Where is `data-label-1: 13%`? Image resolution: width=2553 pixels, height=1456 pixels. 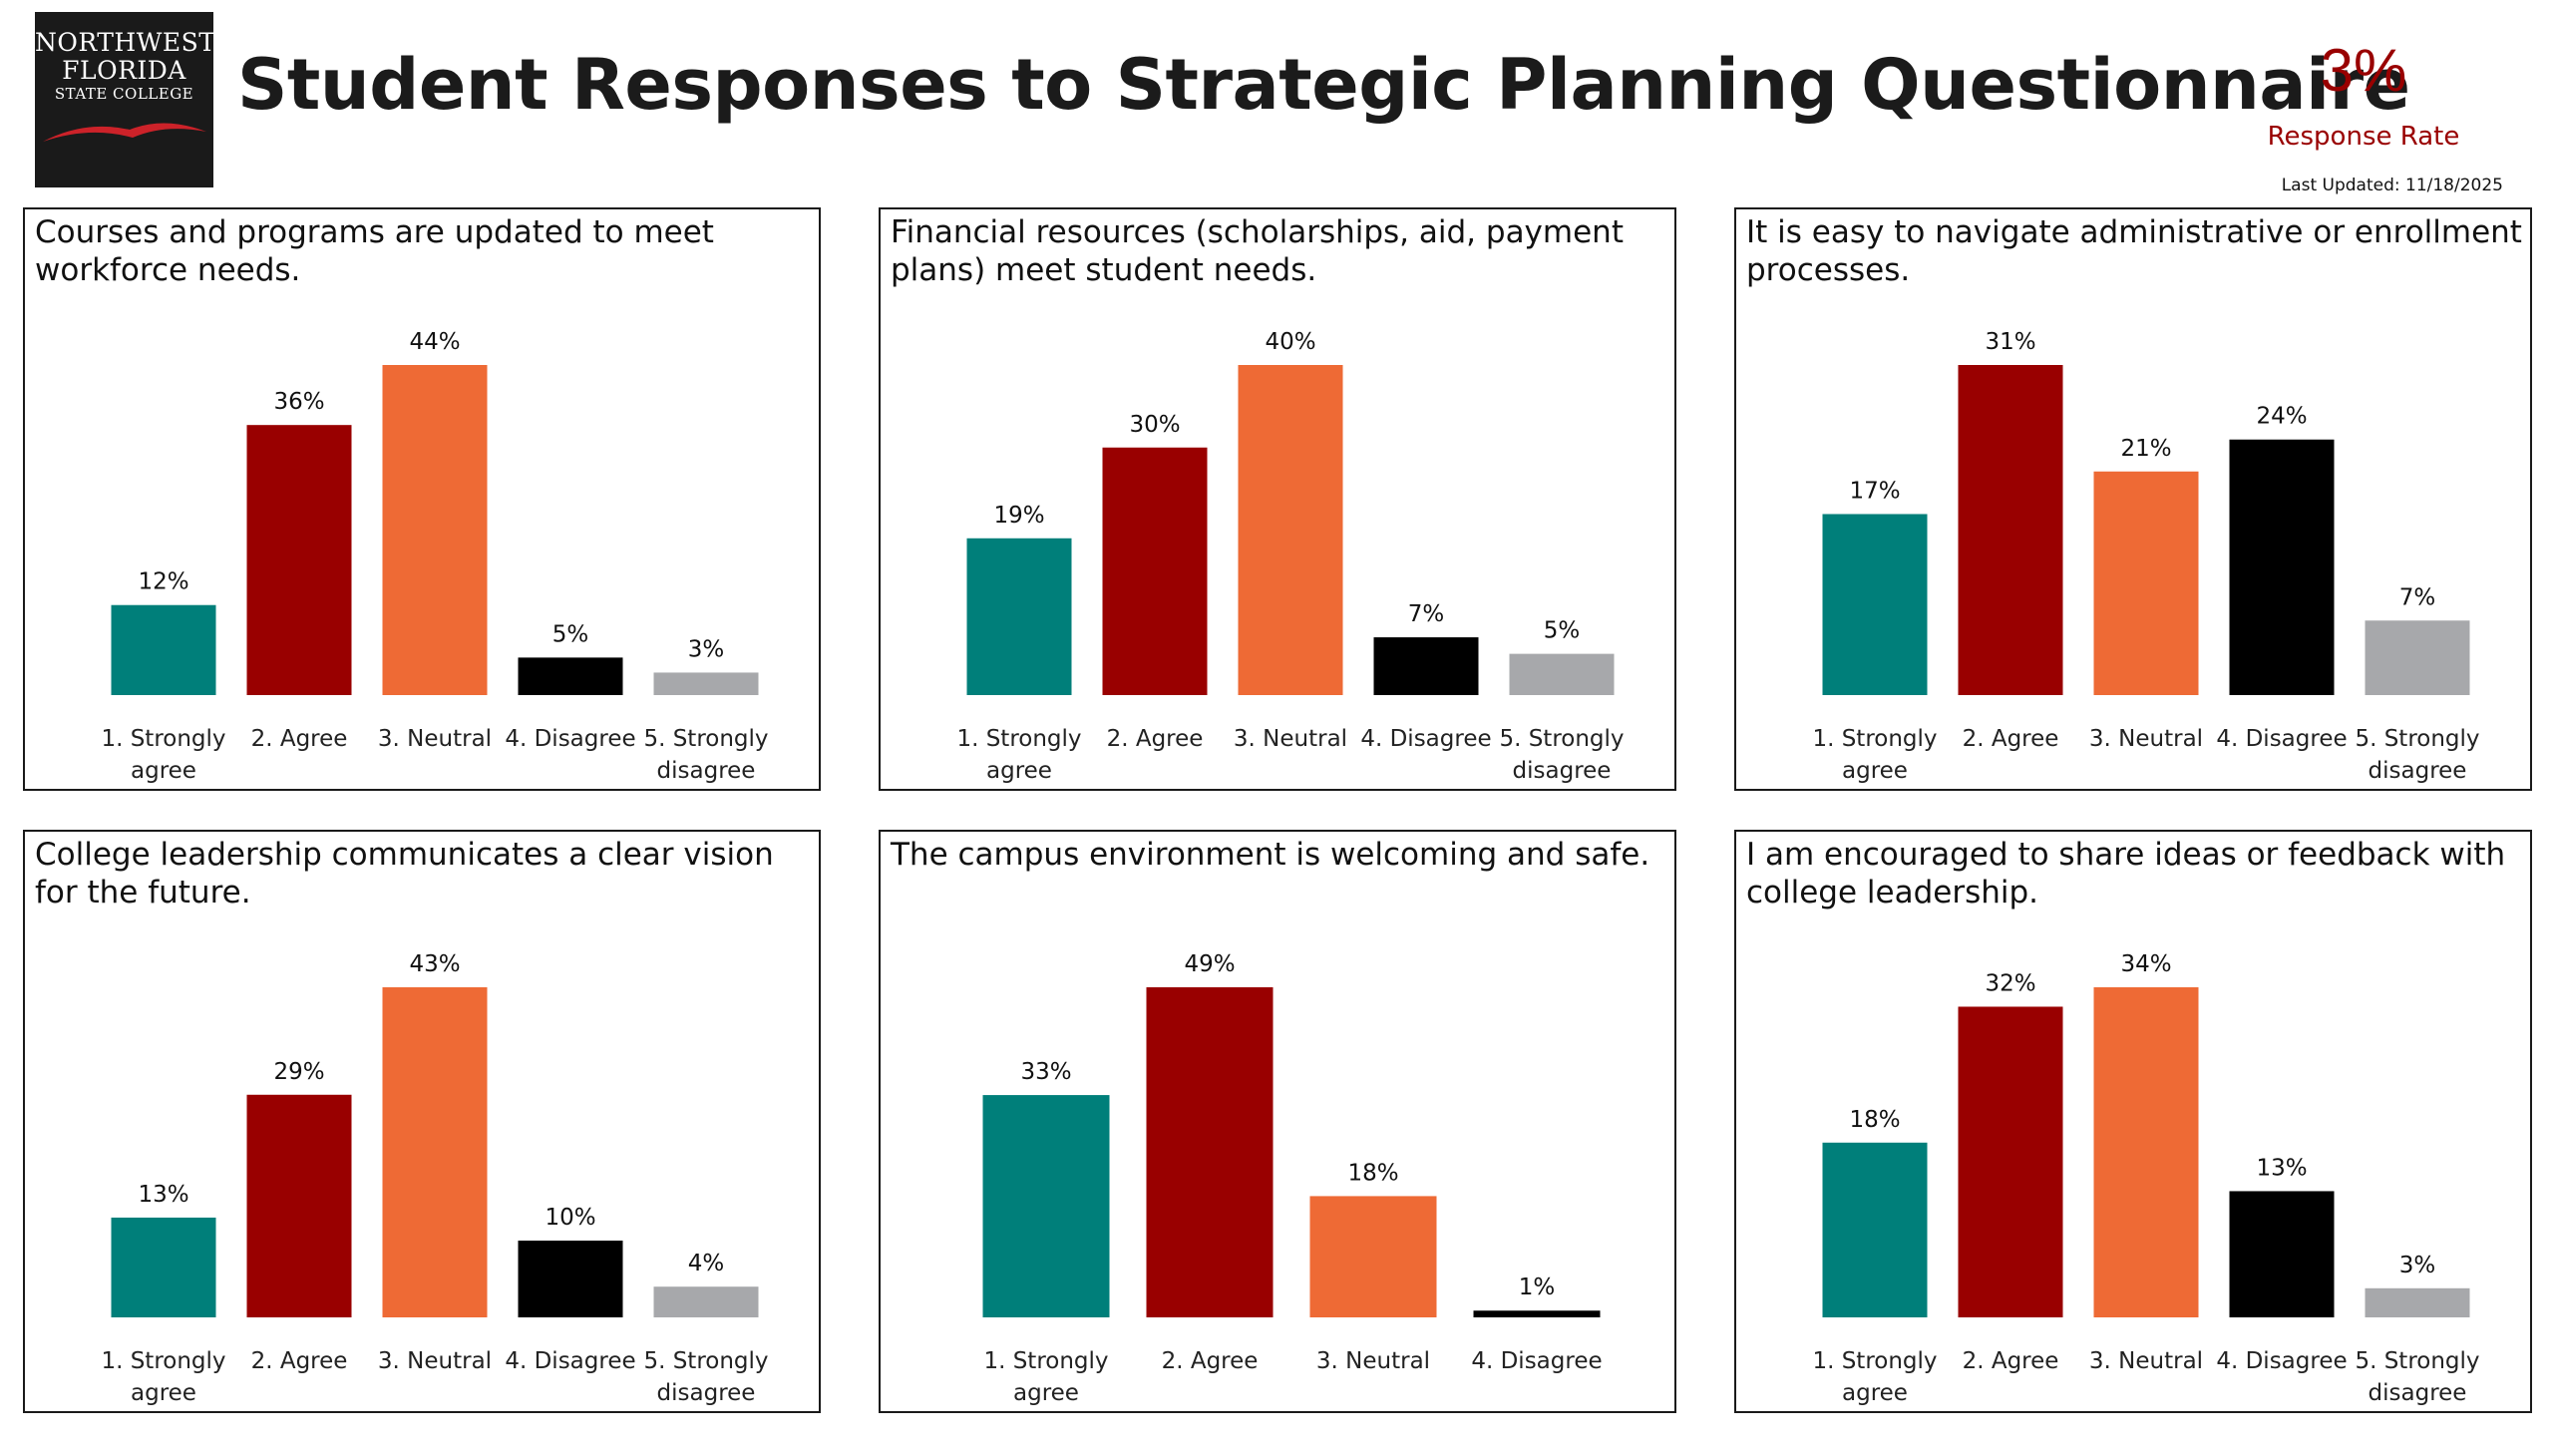 data-label-1: 13% is located at coordinates (163, 1195).